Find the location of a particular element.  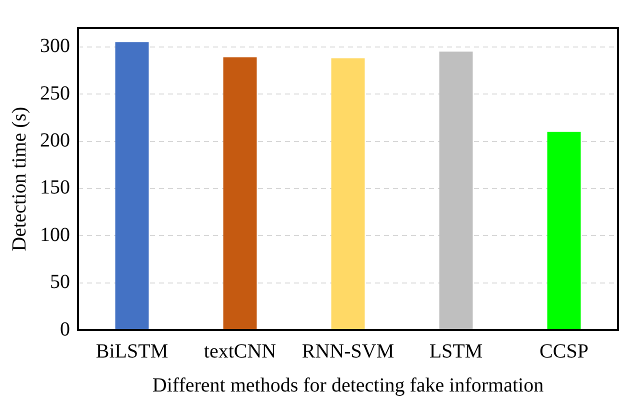

x-tick-label: RNN-SVM is located at coordinates (348, 351).